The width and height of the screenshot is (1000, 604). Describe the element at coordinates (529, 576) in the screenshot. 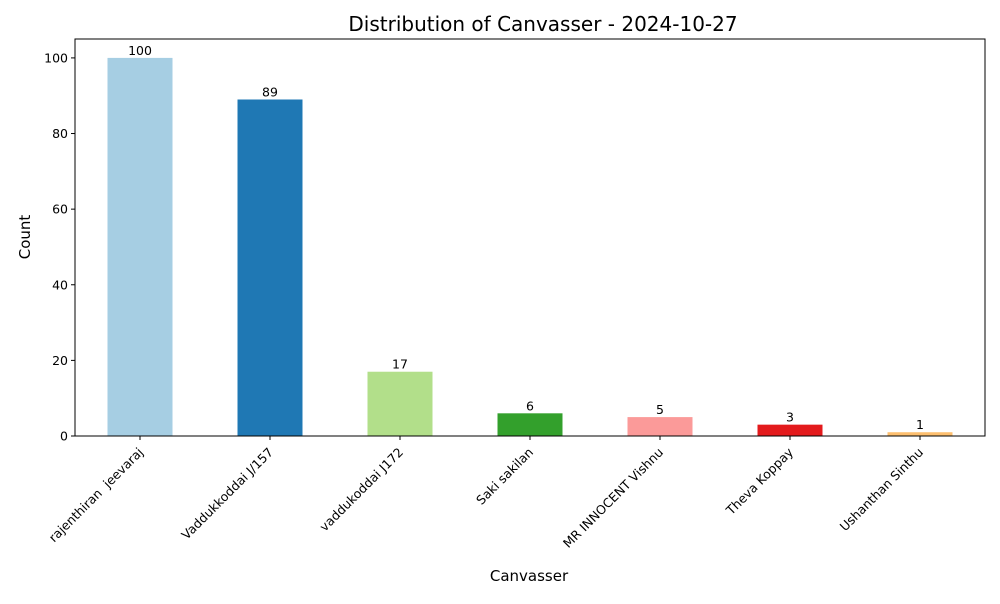

I see `x-axis-label: Canvasser` at that location.